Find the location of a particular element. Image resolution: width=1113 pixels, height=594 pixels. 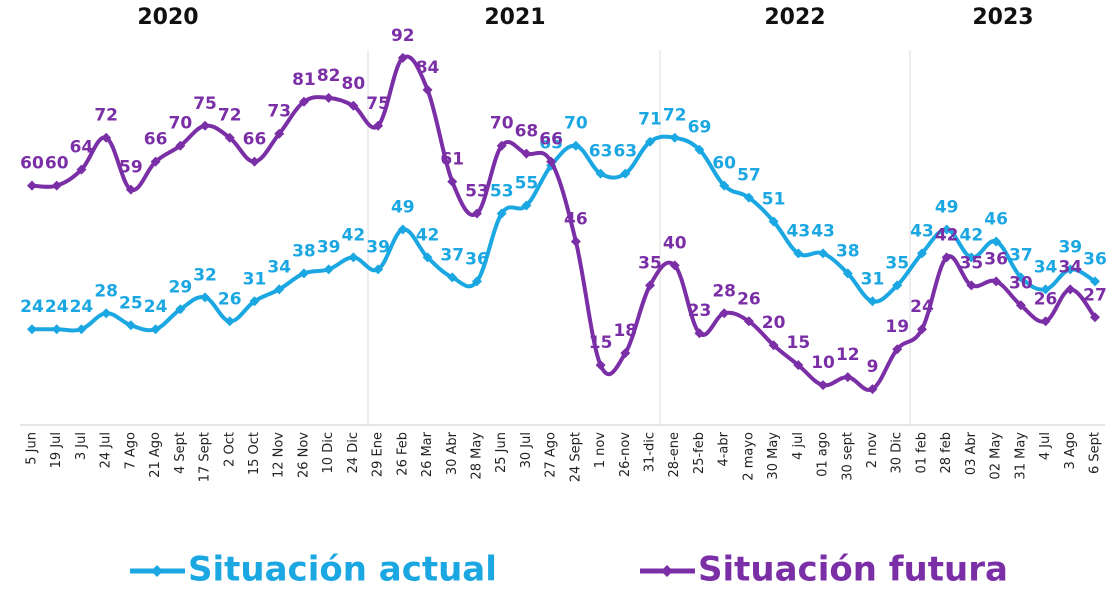

x-tick-label: 4-abr is located at coordinates (724, 448).